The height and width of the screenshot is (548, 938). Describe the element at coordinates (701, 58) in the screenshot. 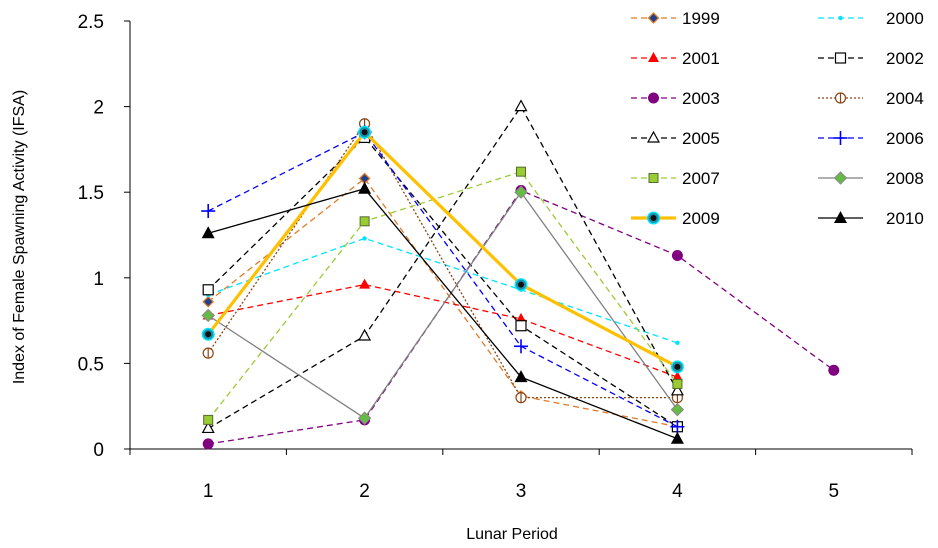

I see `legend-label: 2001` at that location.